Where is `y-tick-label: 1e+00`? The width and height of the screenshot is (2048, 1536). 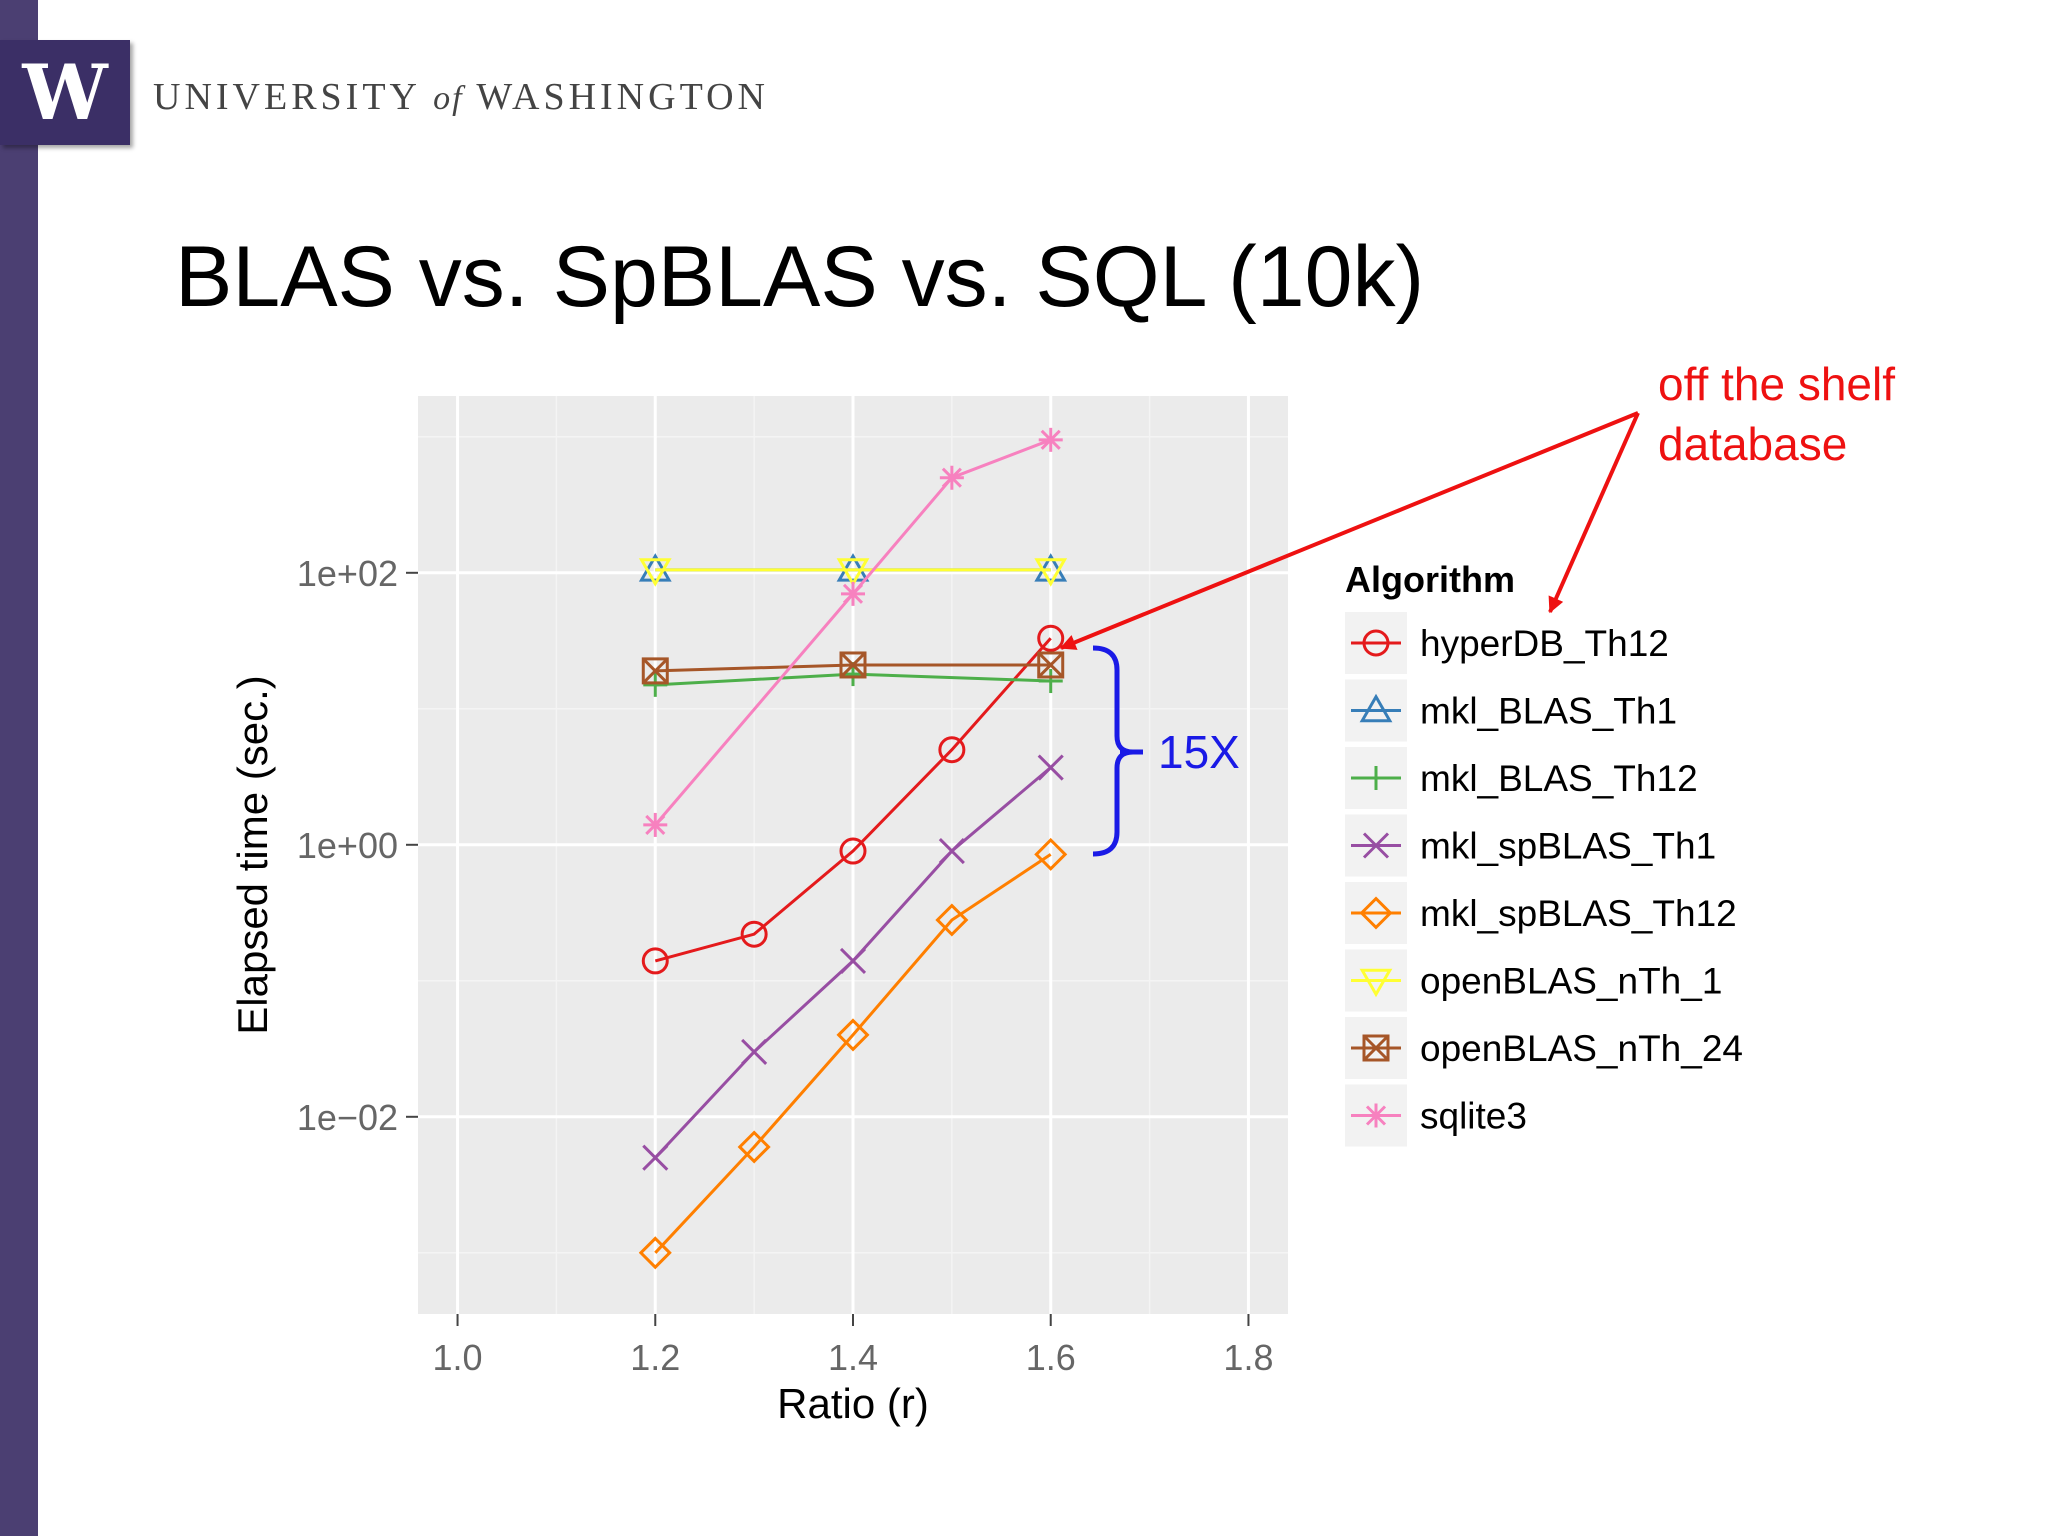
y-tick-label: 1e+00 is located at coordinates (347, 845).